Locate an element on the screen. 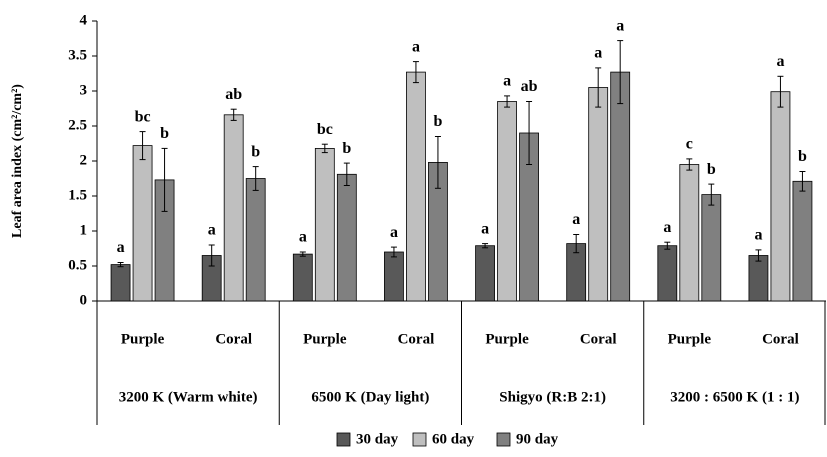  y-tick-label: 1.5 is located at coordinates (77, 195).